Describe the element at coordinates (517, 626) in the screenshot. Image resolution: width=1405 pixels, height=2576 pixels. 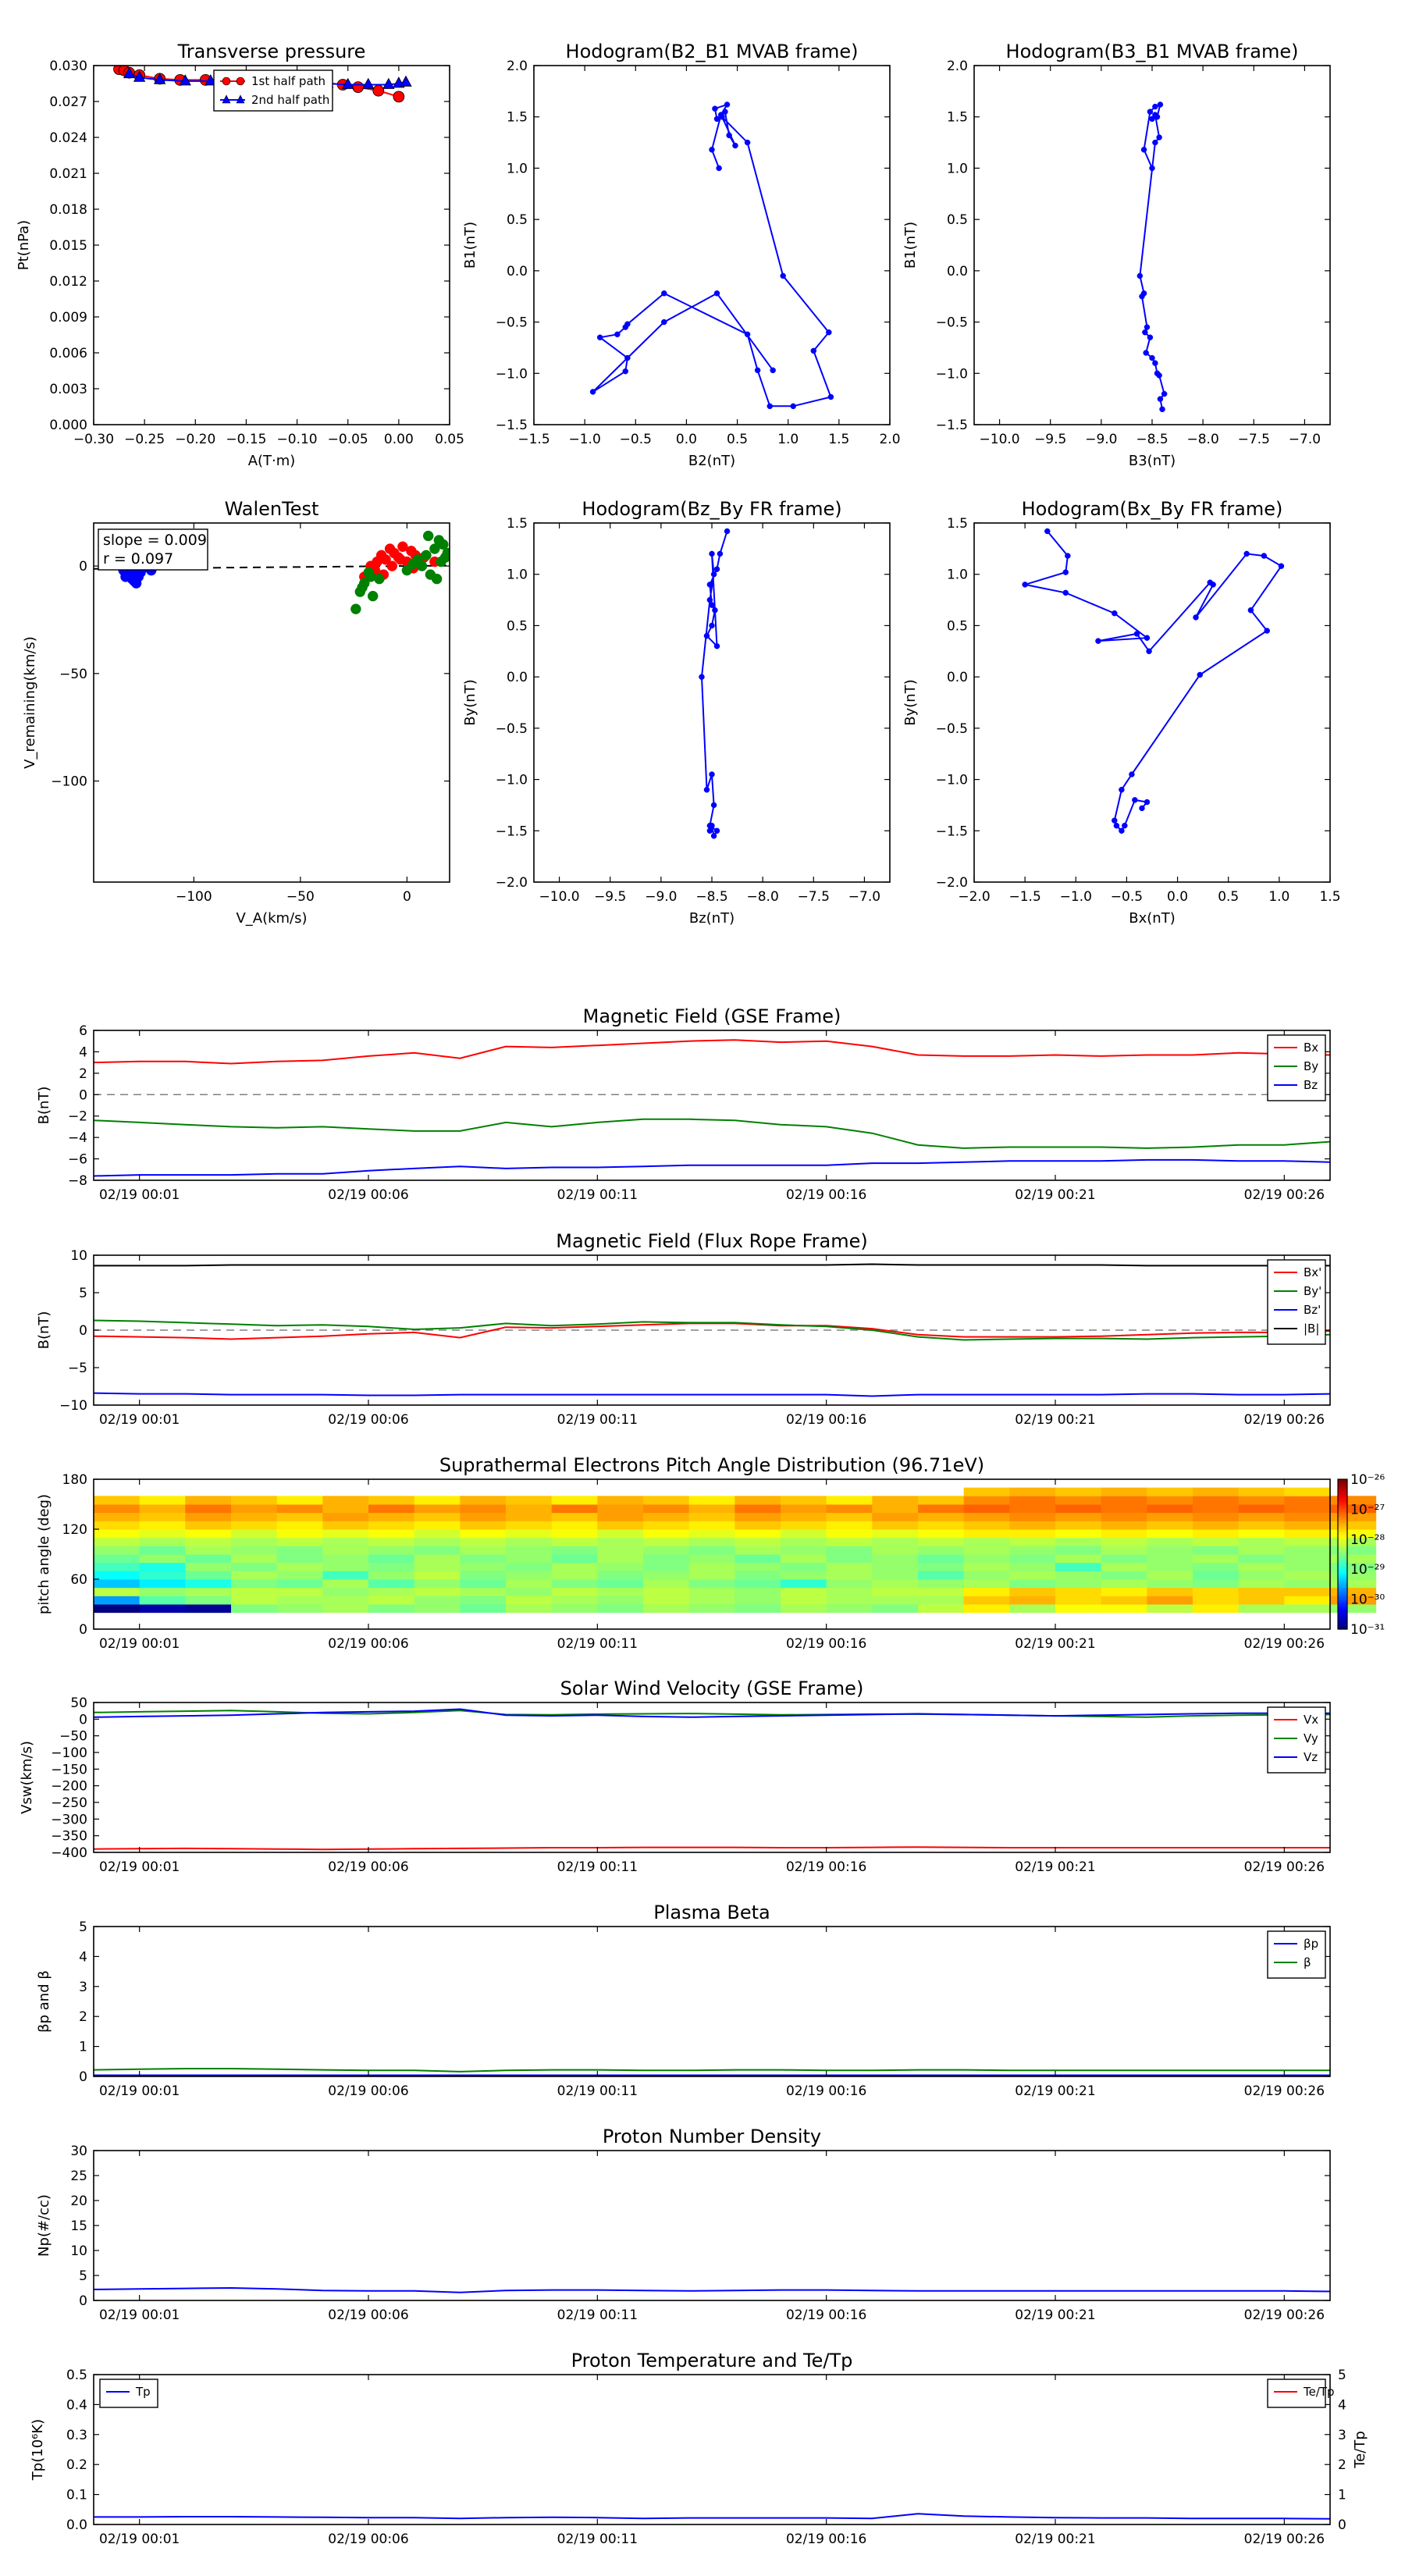
I see `y-tick-label: 0.5` at that location.